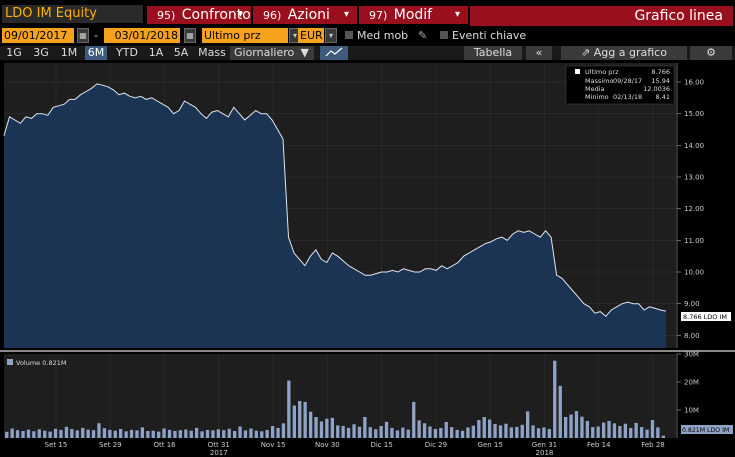 The height and width of the screenshot is (457, 735). What do you see at coordinates (413, 15) in the screenshot?
I see `modif-menu: 97) Modif ▾` at bounding box center [413, 15].